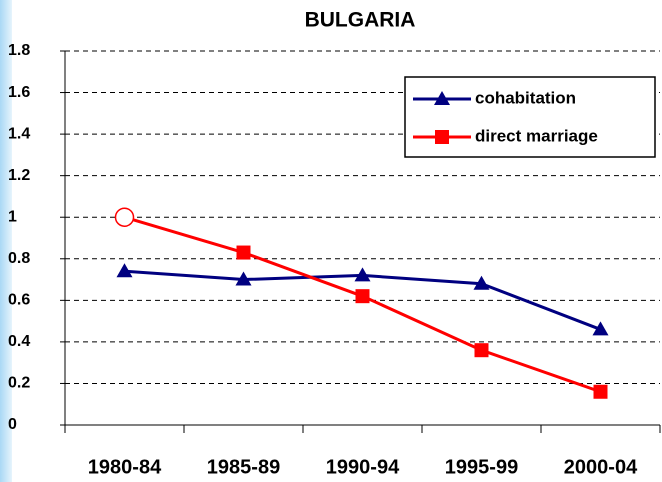 The height and width of the screenshot is (482, 662). What do you see at coordinates (125, 467) in the screenshot?
I see `x-tick-label: 1980-84` at bounding box center [125, 467].